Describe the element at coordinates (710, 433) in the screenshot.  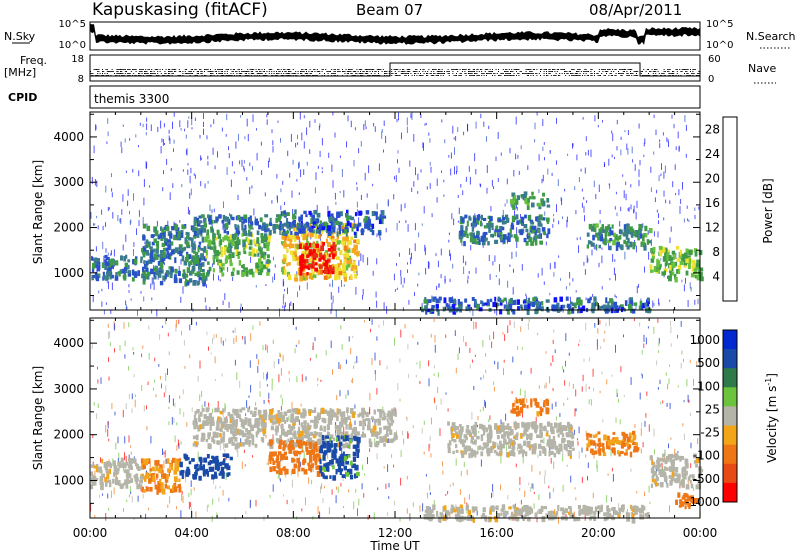
I see `velocity-colorbar-tick: -25` at that location.